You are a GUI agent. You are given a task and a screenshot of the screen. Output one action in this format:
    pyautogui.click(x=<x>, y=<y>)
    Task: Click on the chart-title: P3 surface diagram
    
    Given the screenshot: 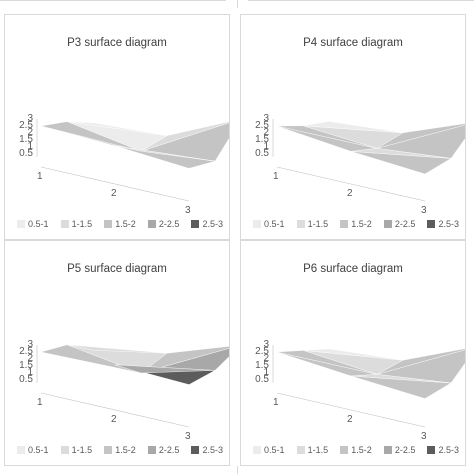 What is the action you would take?
    pyautogui.click(x=117, y=43)
    